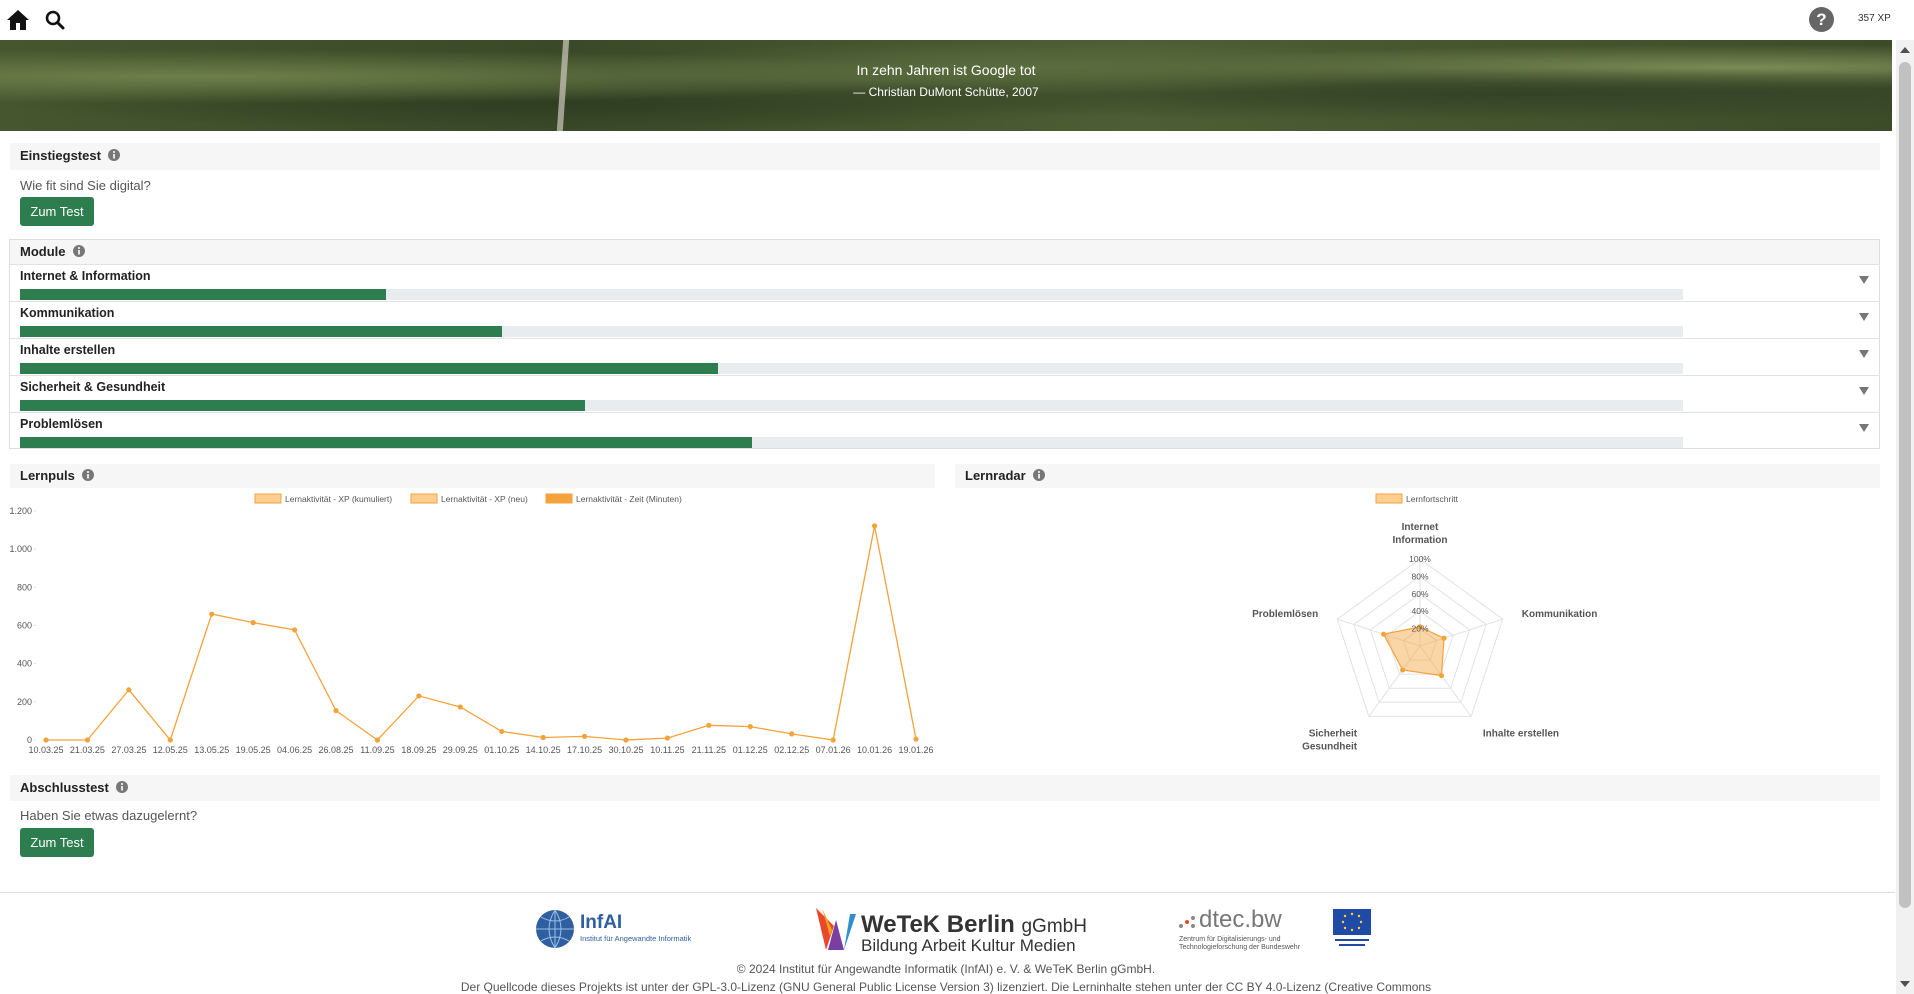 This screenshot has width=1914, height=994. Describe the element at coordinates (625, 750) in the screenshot. I see `x-tick-label: 30.10.25` at that location.